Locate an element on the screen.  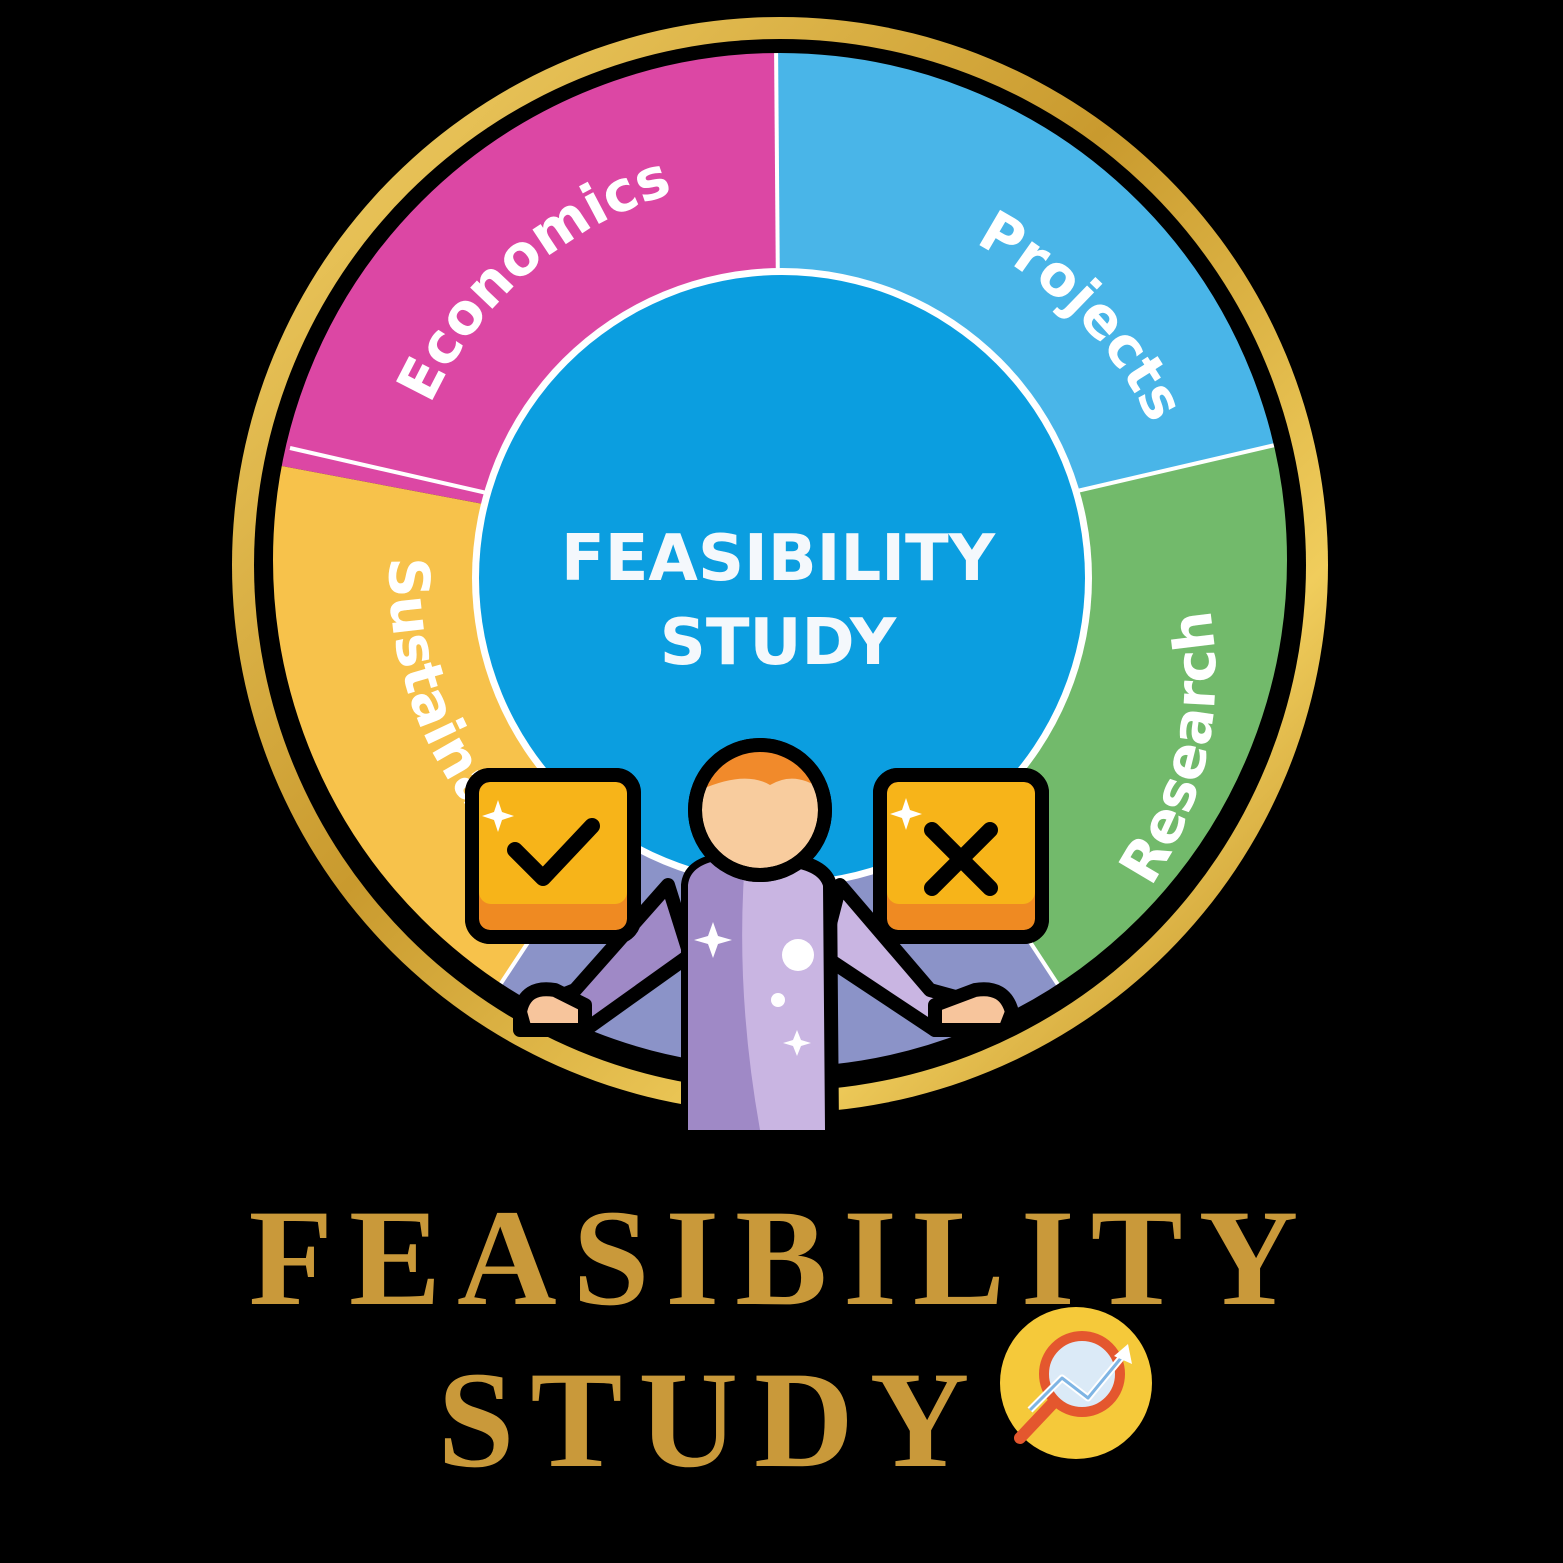
title-line-2: STUDY is located at coordinates (711, 1419).